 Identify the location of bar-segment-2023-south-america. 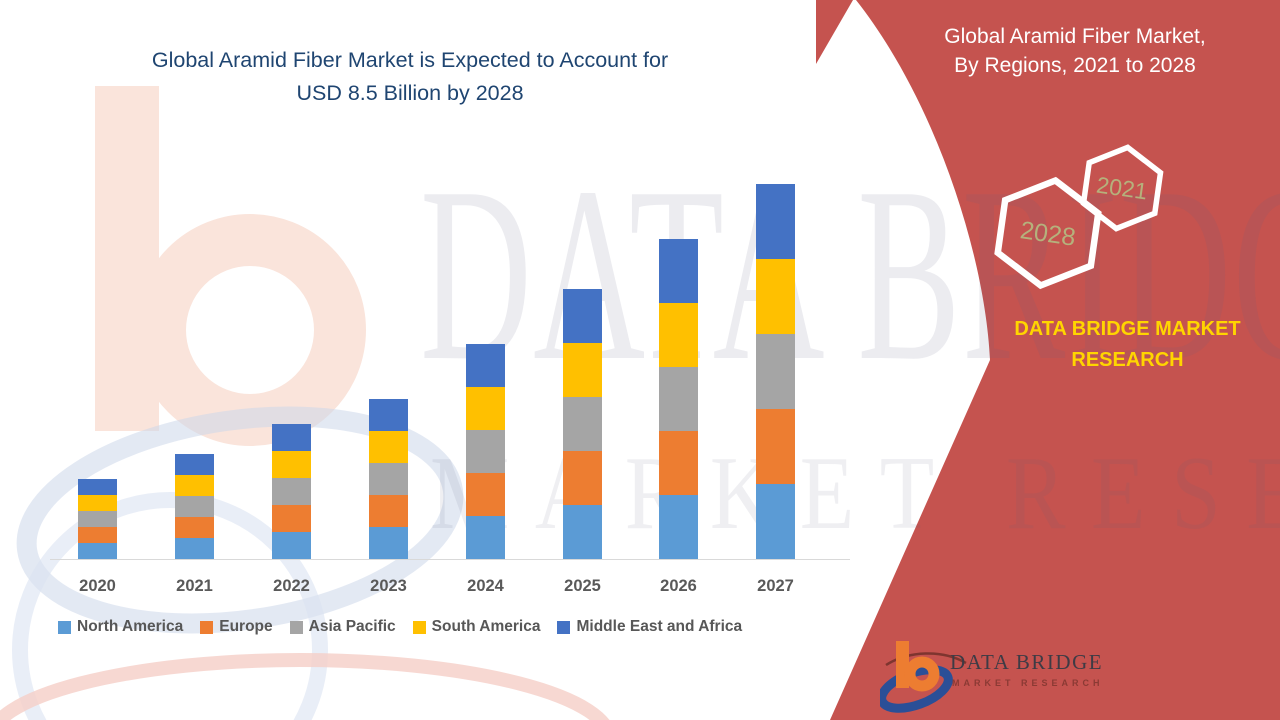
(388, 447).